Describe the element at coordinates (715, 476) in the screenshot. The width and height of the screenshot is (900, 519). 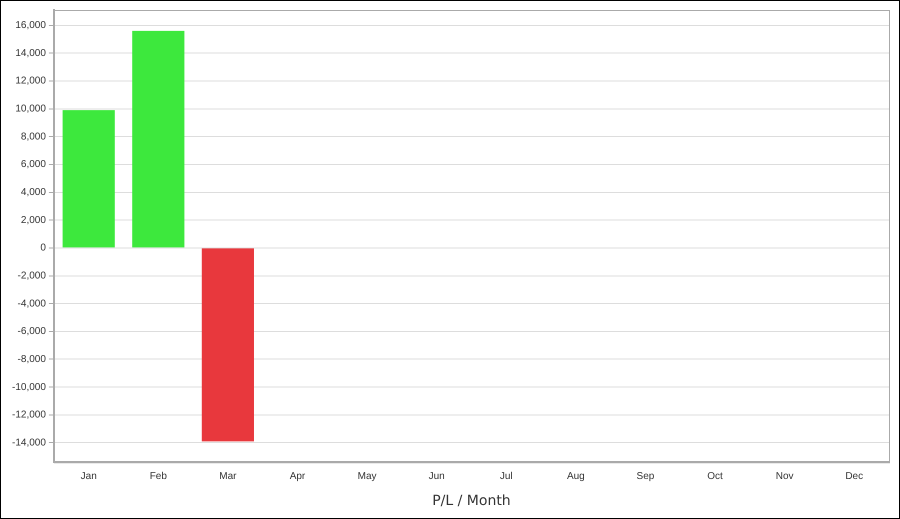
I see `x-tick-label: Oct` at that location.